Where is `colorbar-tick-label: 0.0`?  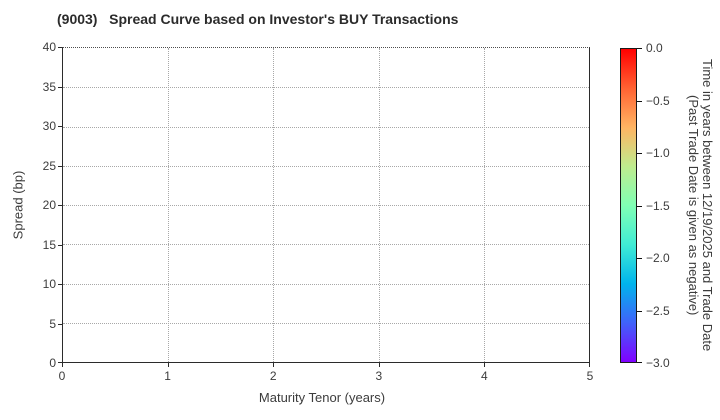 colorbar-tick-label: 0.0 is located at coordinates (654, 48).